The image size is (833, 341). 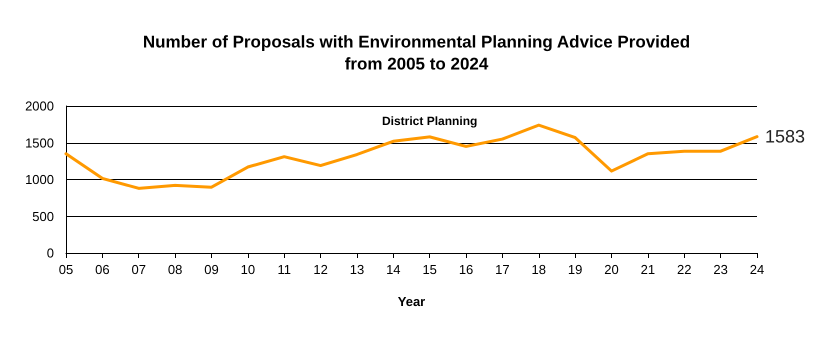 I want to click on x-tick-label: 10, so click(x=248, y=269).